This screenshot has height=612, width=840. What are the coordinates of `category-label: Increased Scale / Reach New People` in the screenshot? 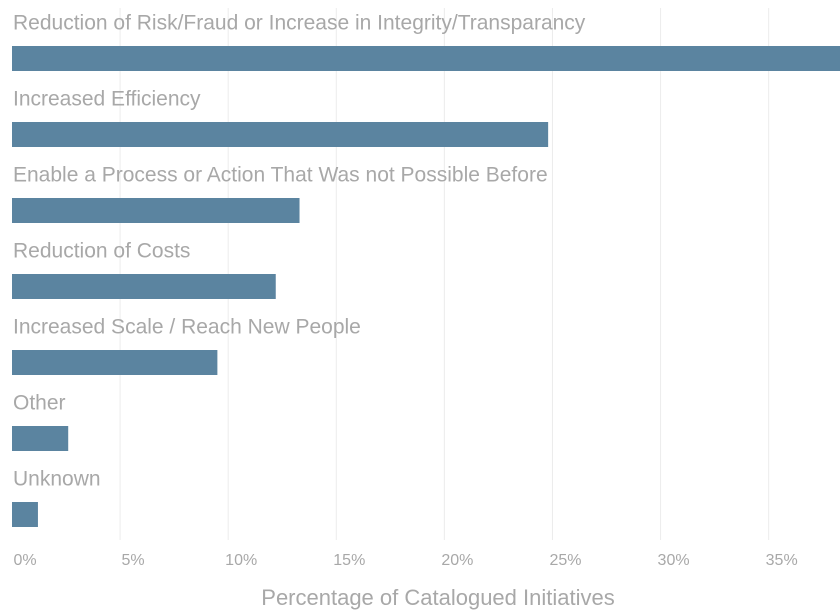 It's located at (187, 327).